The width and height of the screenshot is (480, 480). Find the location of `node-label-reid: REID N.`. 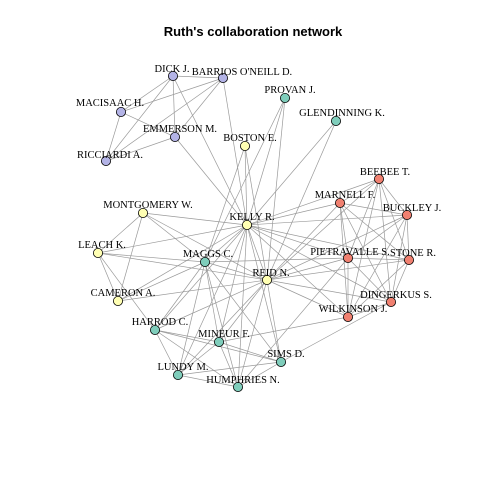

node-label-reid: REID N. is located at coordinates (270, 273).